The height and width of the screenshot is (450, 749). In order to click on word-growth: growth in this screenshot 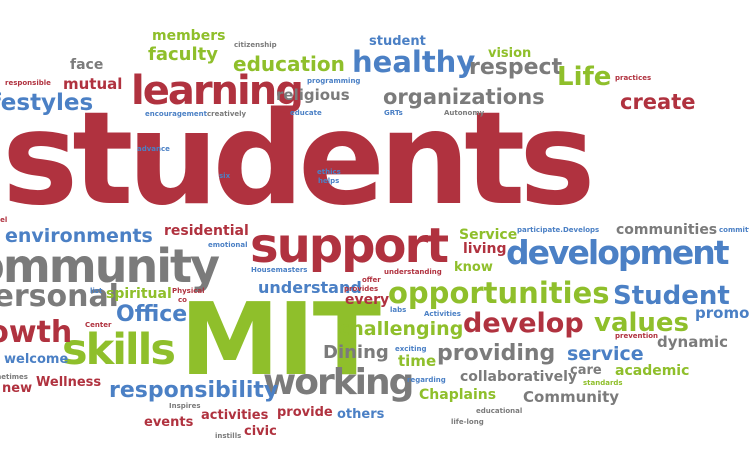, I will do `click(36, 332)`.